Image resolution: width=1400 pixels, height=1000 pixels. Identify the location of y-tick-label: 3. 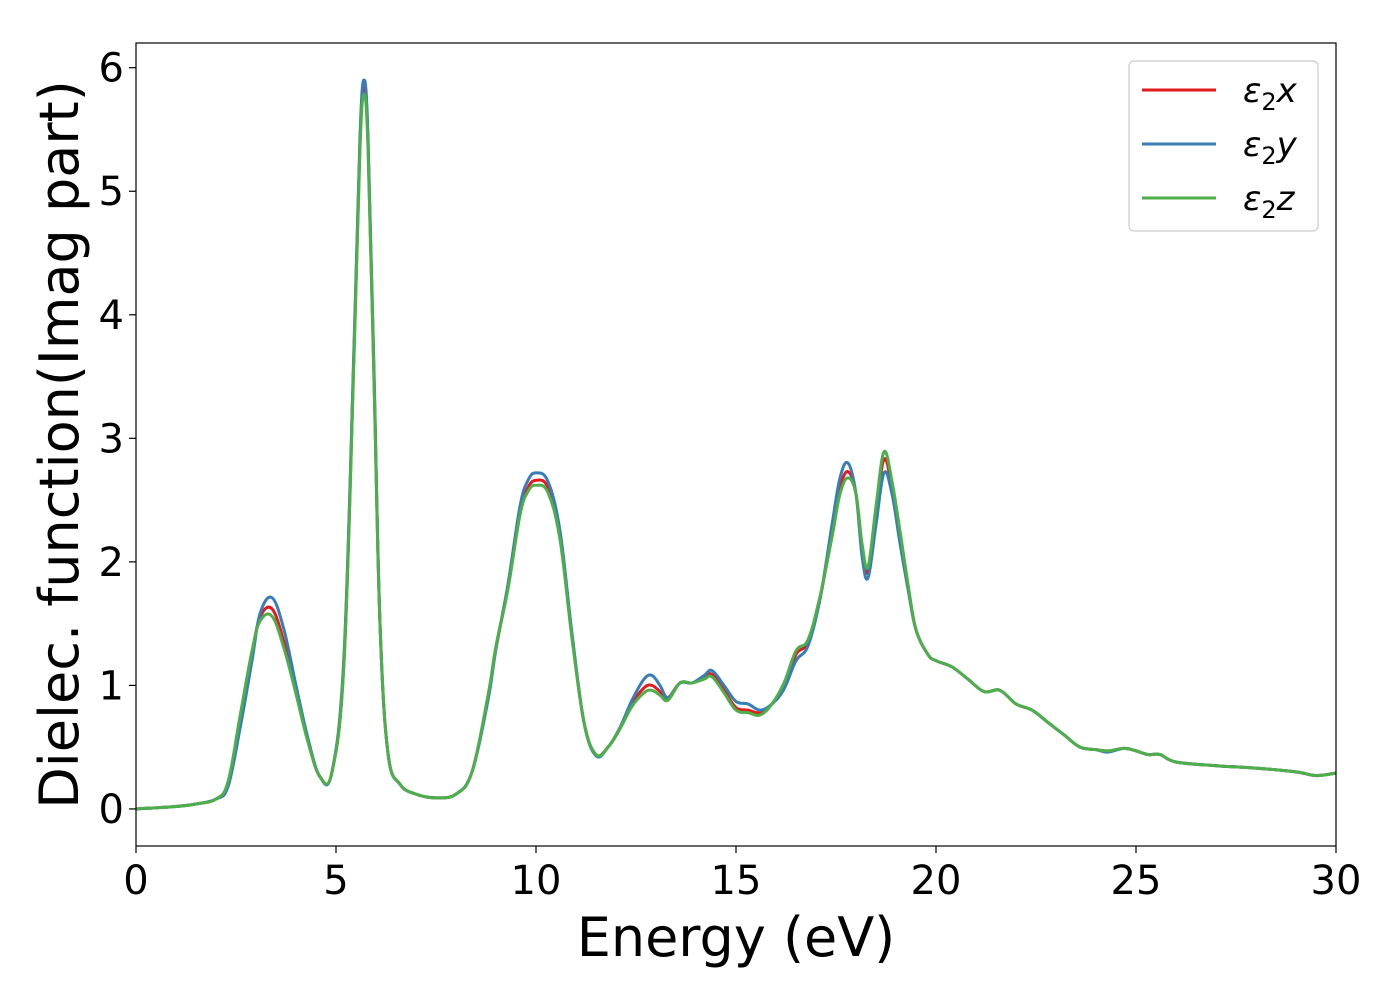
(111, 439).